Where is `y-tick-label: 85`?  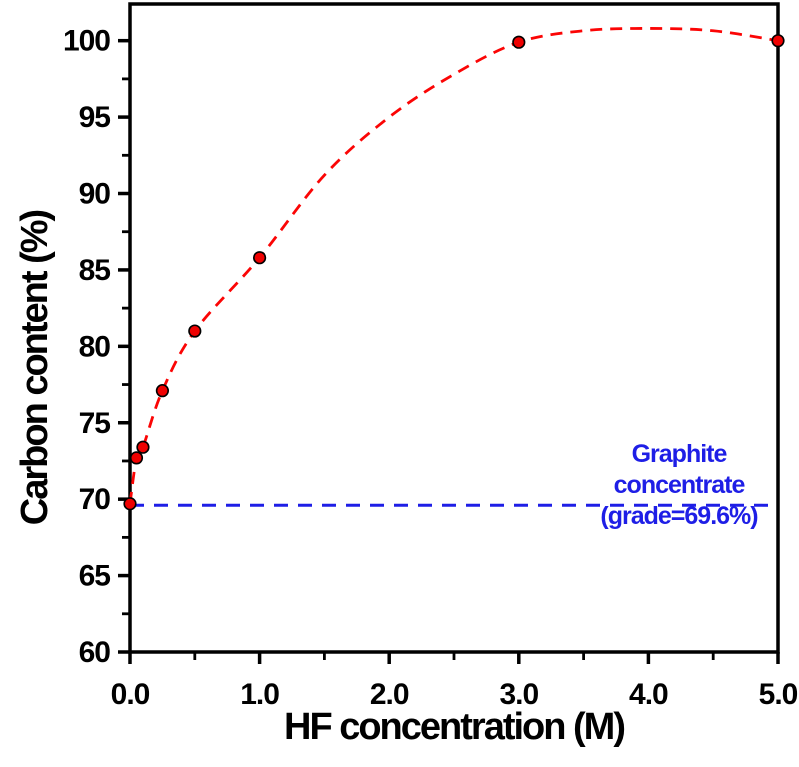 y-tick-label: 85 is located at coordinates (95, 270).